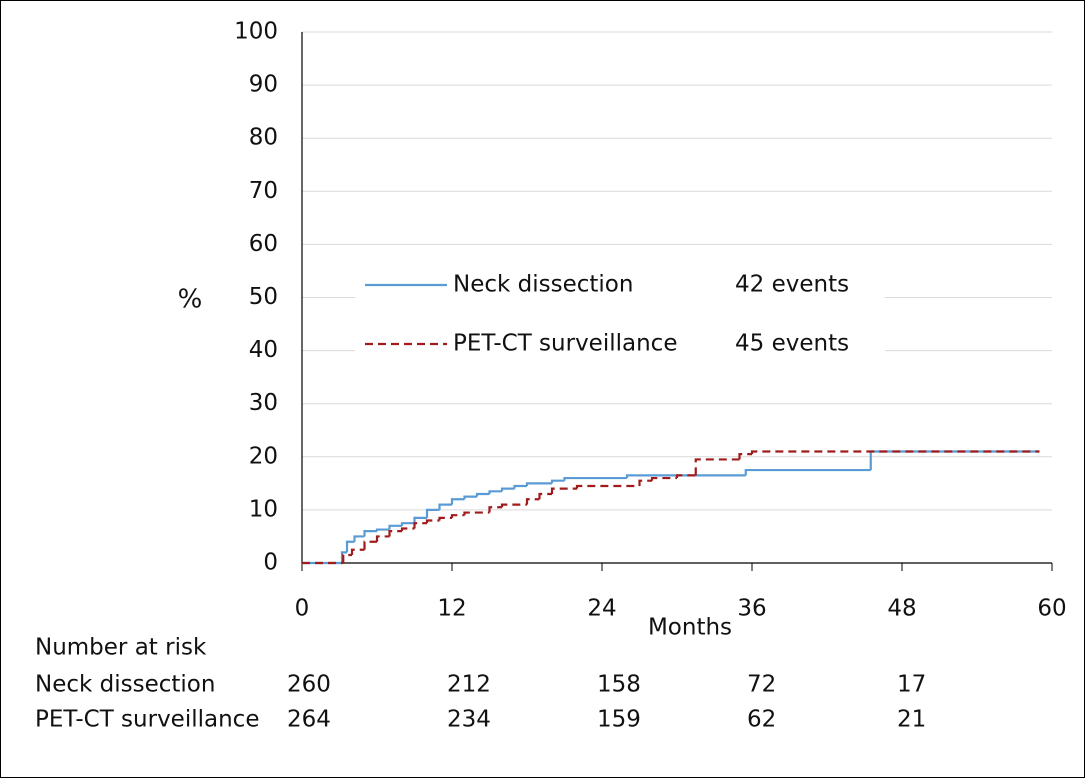 This screenshot has width=1085, height=778. I want to click on risk-value: 234, so click(469, 720).